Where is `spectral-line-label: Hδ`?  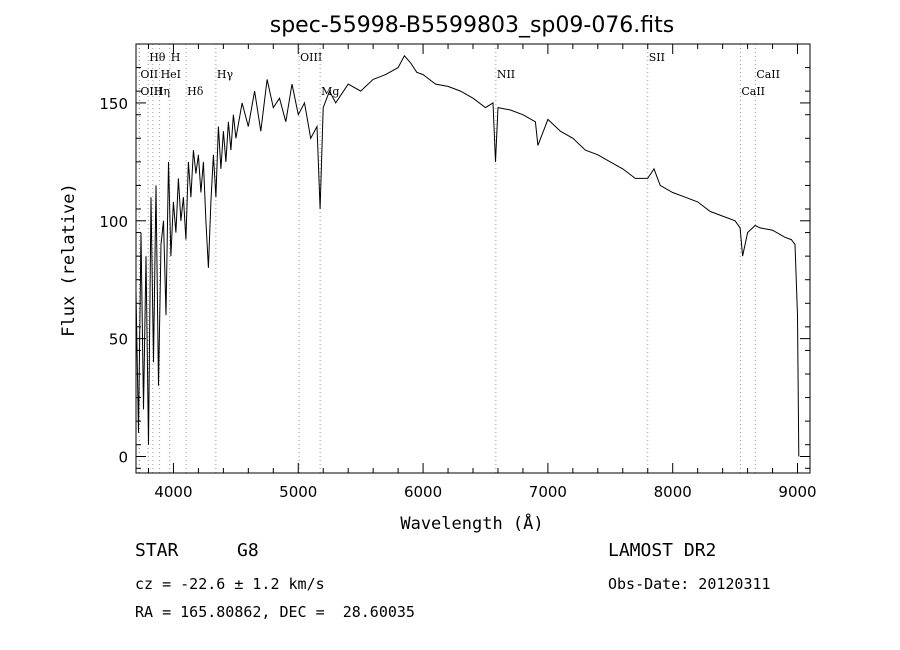
spectral-line-label: Hδ is located at coordinates (195, 91).